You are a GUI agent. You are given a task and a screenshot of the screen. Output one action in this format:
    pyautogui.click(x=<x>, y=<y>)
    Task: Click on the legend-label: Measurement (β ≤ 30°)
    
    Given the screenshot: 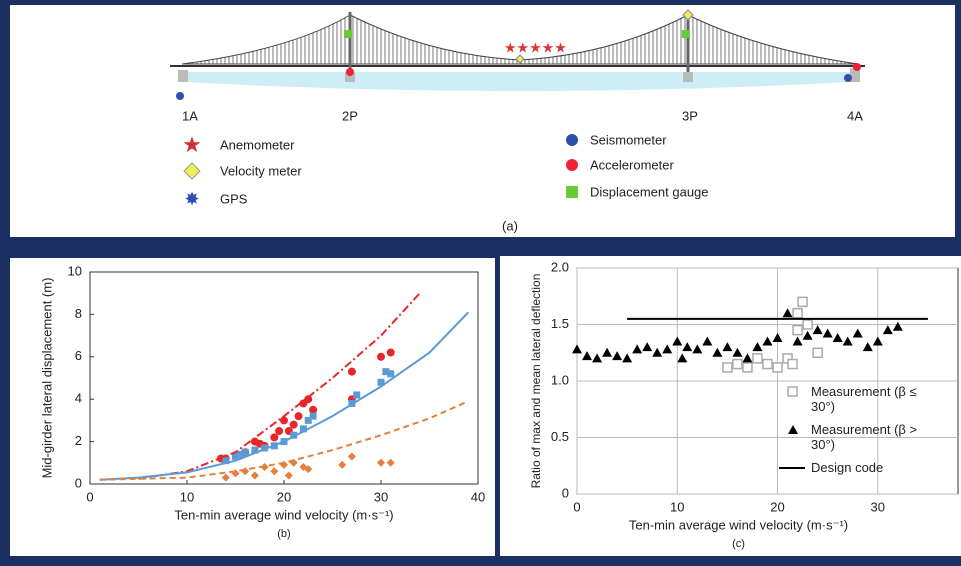 What is the action you would take?
    pyautogui.click(x=864, y=399)
    